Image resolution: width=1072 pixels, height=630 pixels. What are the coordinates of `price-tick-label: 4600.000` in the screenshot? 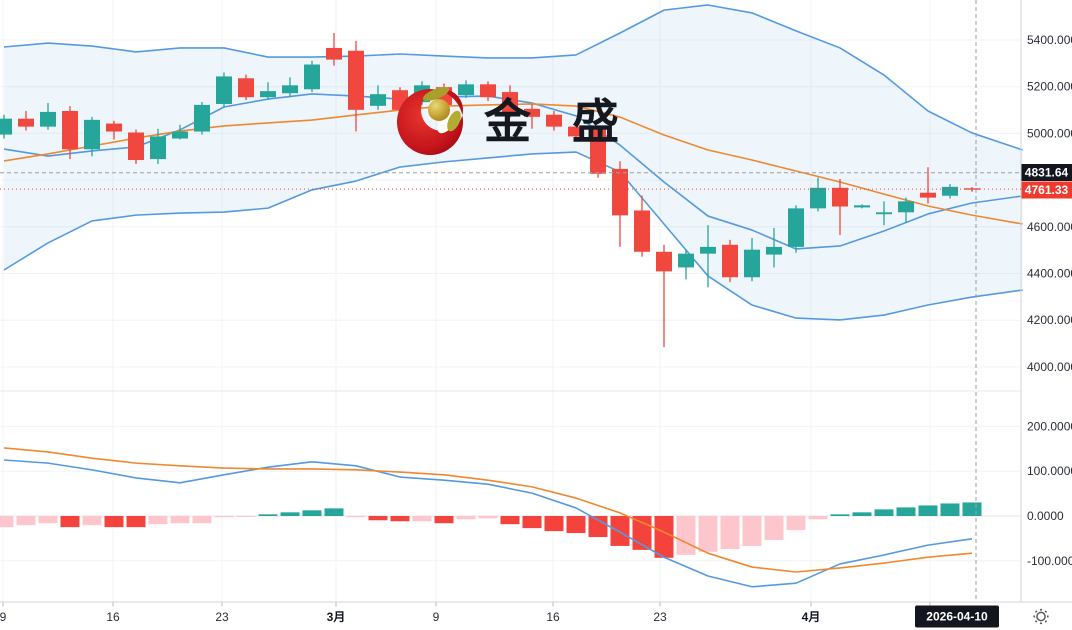 It's located at (1049, 227).